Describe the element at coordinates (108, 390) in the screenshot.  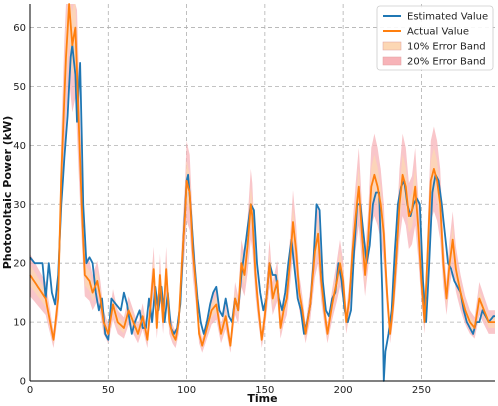
I see `x-tick-label: 50` at that location.